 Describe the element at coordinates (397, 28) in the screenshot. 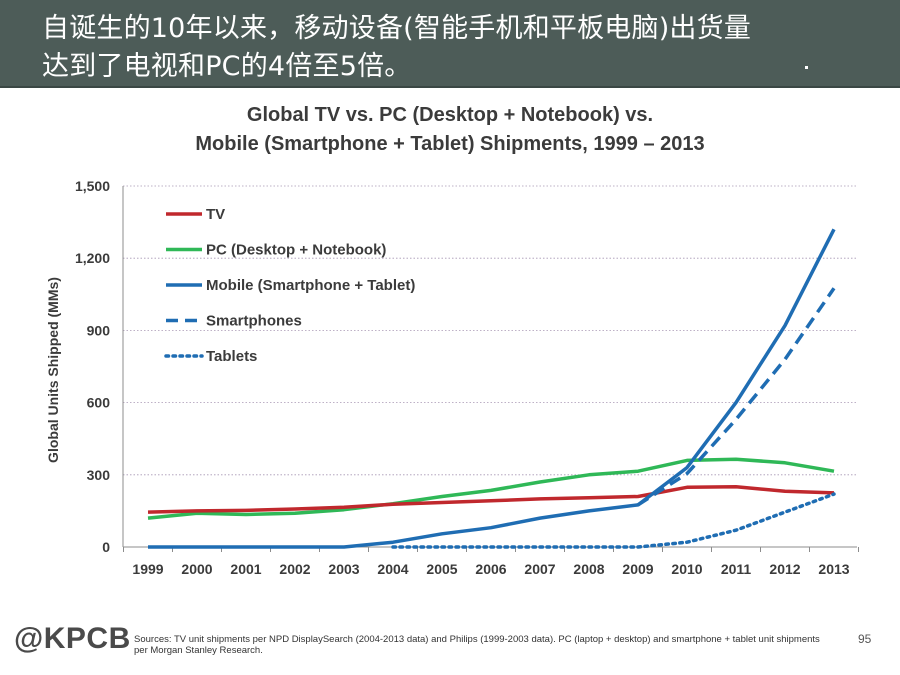

I see `banner-title-line1: 自诞生的10年以来，移动设备(智能手机和平板电脑)出货量` at that location.